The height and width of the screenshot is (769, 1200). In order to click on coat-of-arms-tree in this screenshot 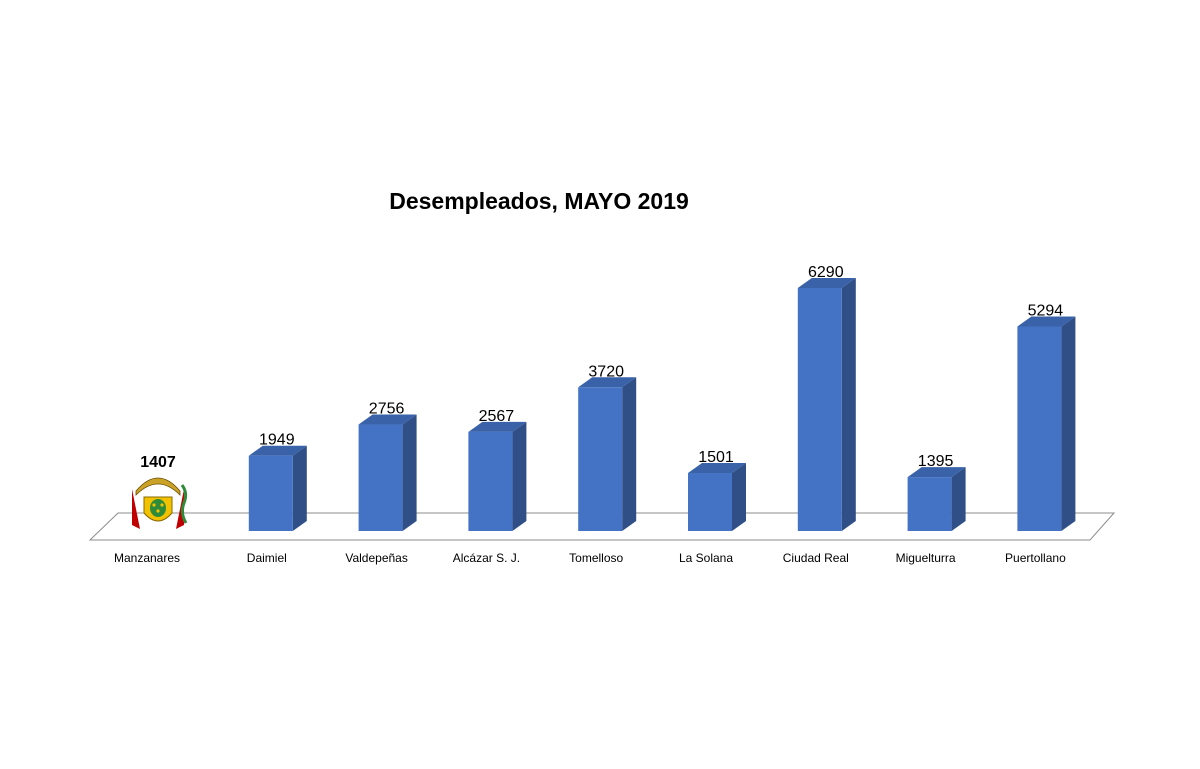, I will do `click(158, 508)`.